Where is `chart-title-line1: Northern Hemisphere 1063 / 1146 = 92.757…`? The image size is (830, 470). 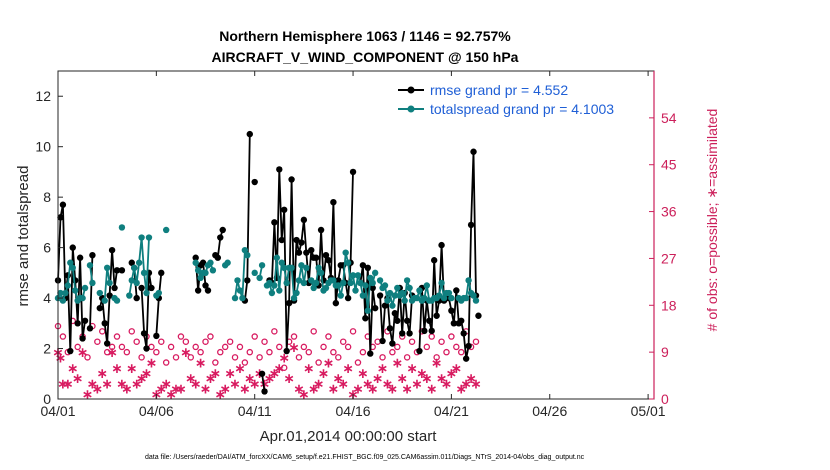
chart-title-line1: Northern Hemisphere 1063 / 1146 = 92.757… is located at coordinates (365, 36).